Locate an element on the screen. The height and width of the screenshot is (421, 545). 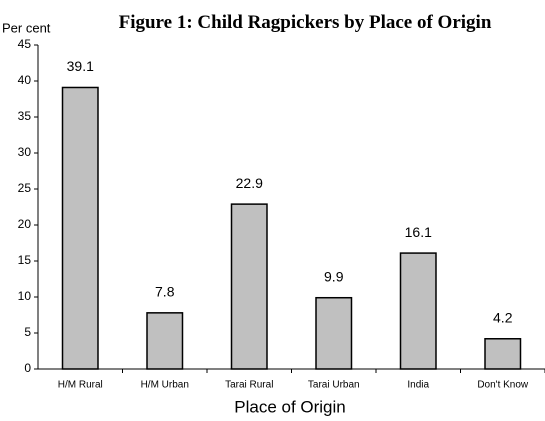
x-tick-label: H/M Rural is located at coordinates (80, 385).